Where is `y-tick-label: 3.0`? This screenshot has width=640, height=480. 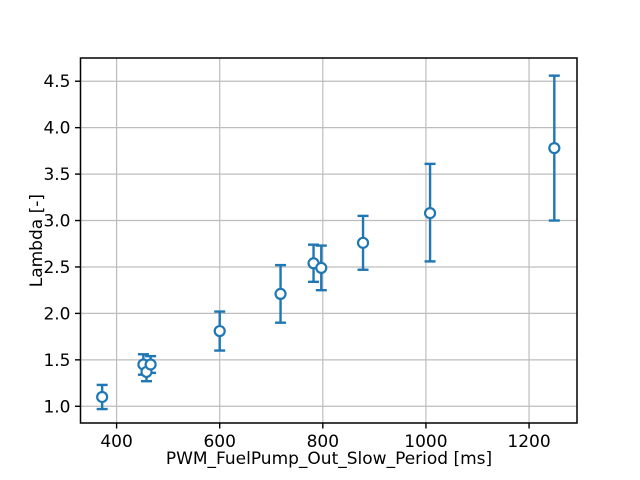 y-tick-label: 3.0 is located at coordinates (56, 222).